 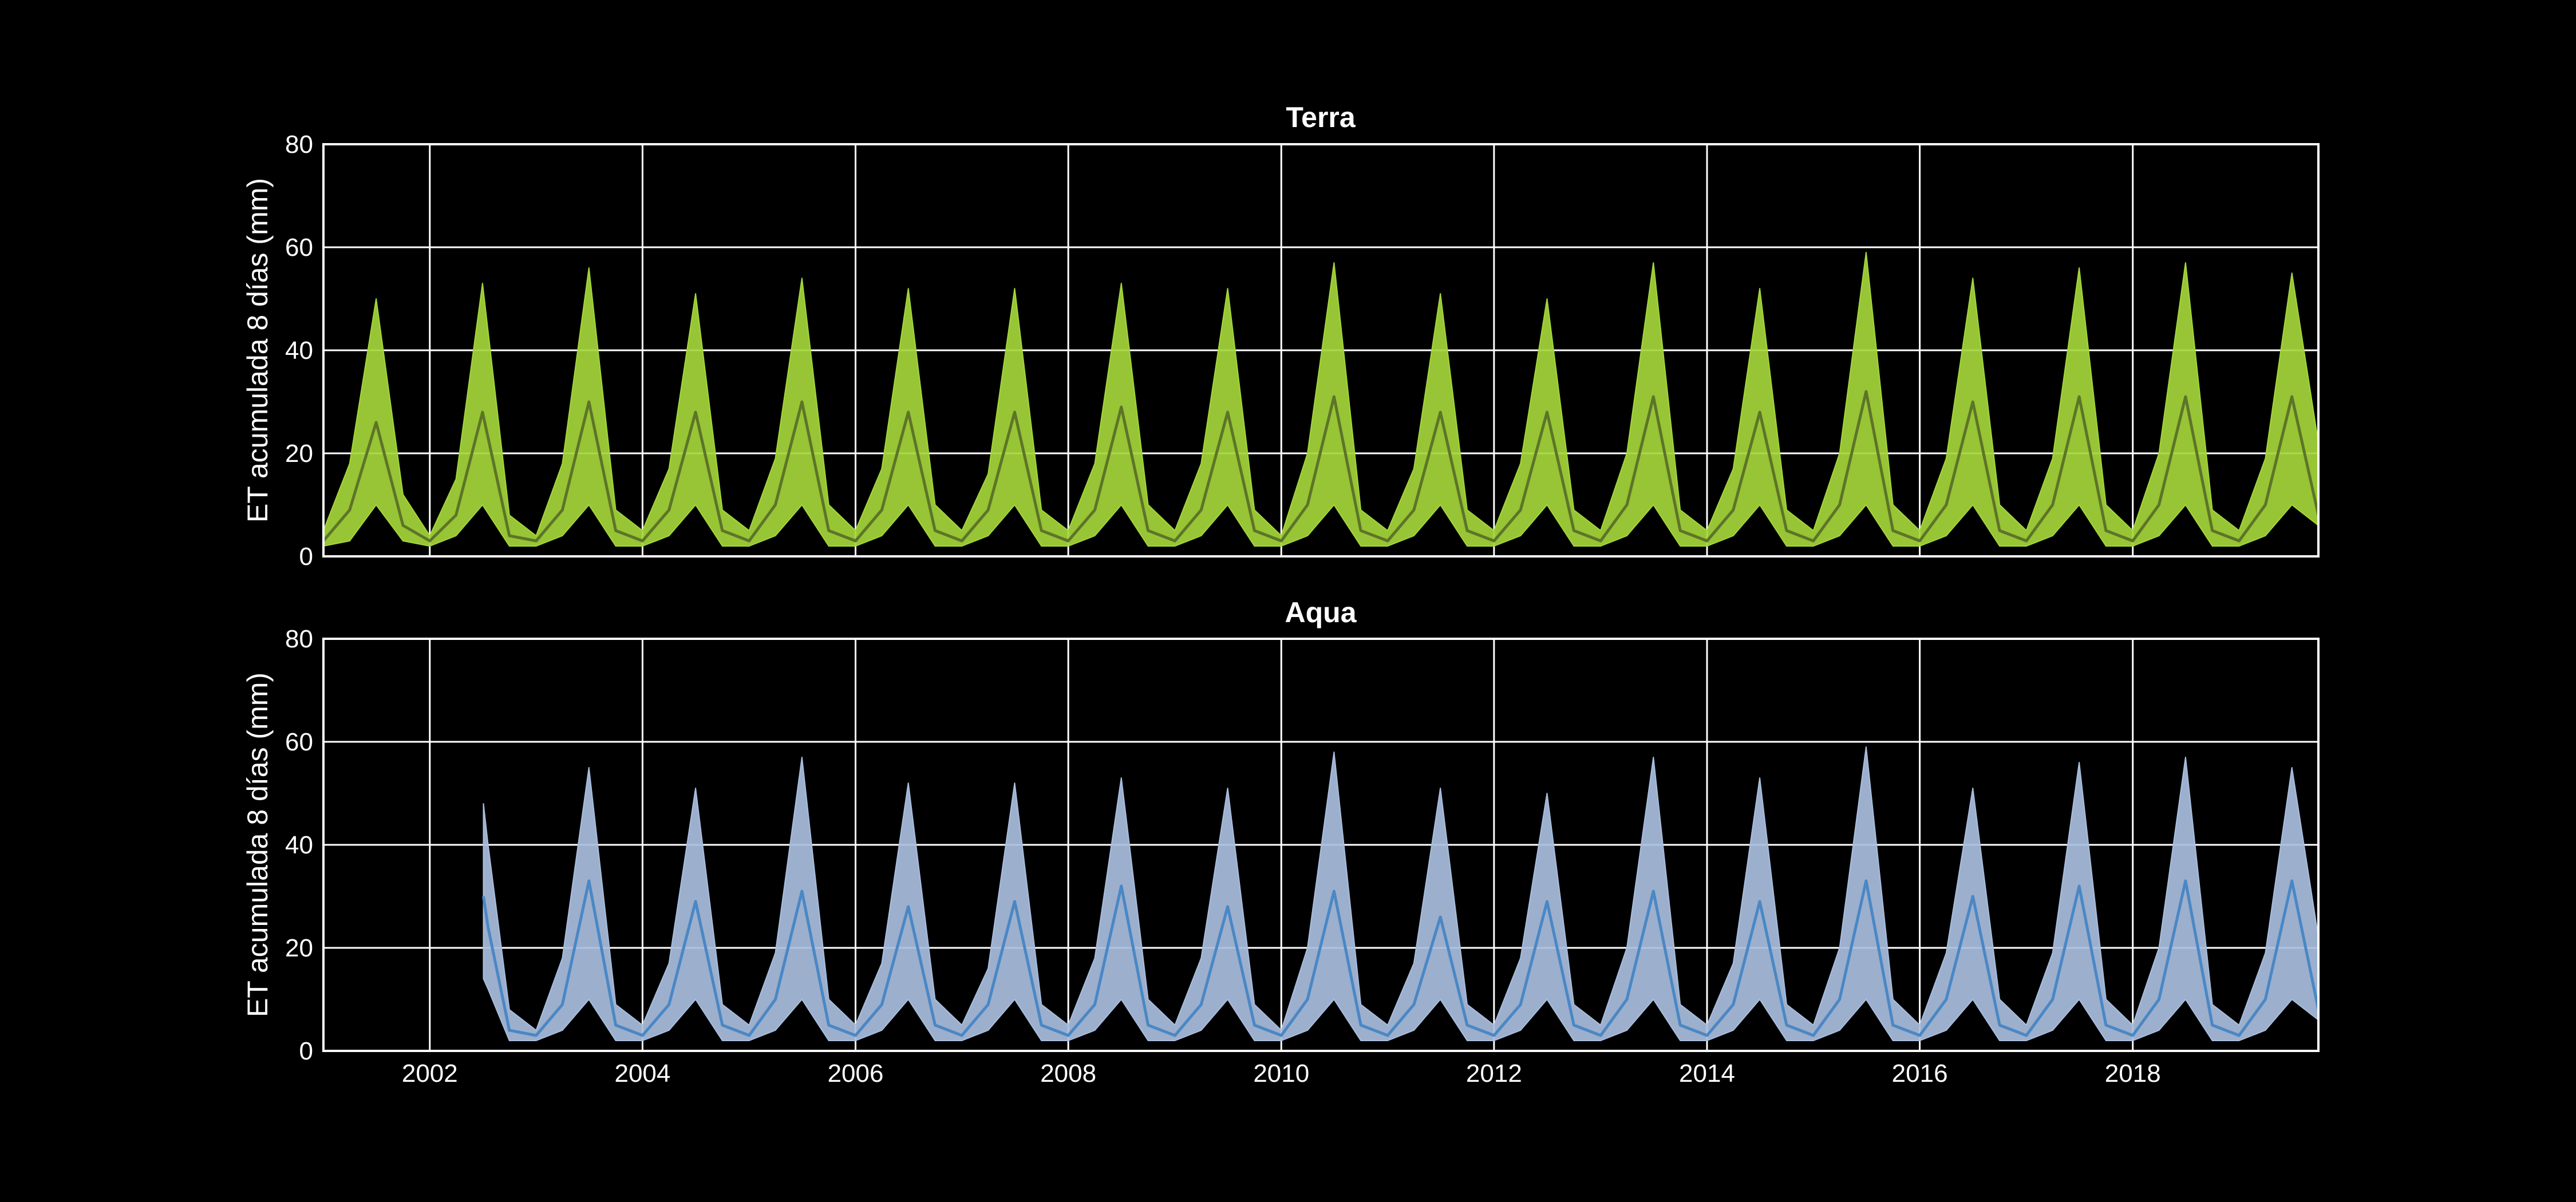 I want to click on aqua-y-tick-label: 80, so click(x=299, y=639).